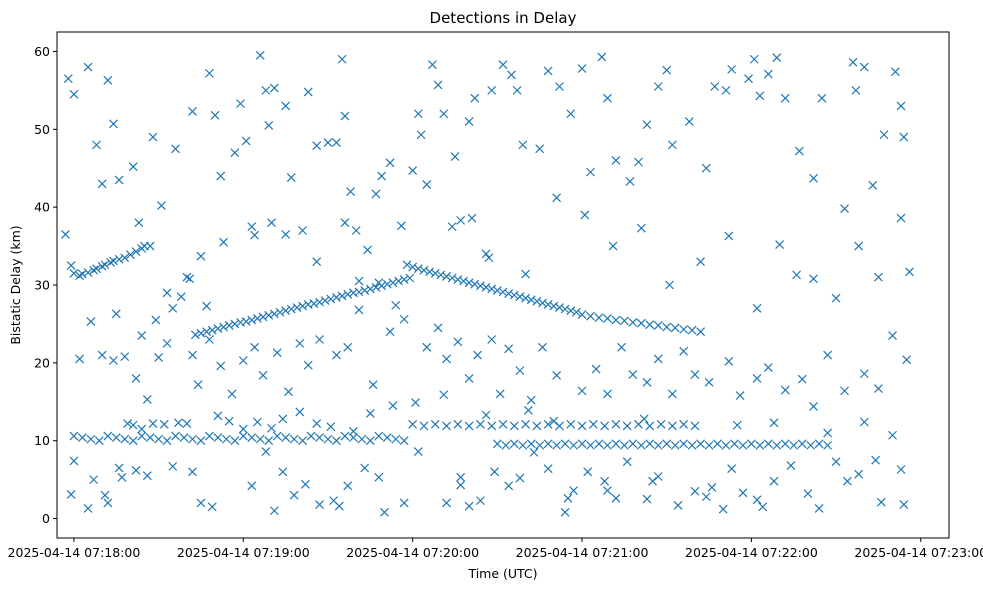  Describe the element at coordinates (46, 518) in the screenshot. I see `y-tick-label: 0` at that location.